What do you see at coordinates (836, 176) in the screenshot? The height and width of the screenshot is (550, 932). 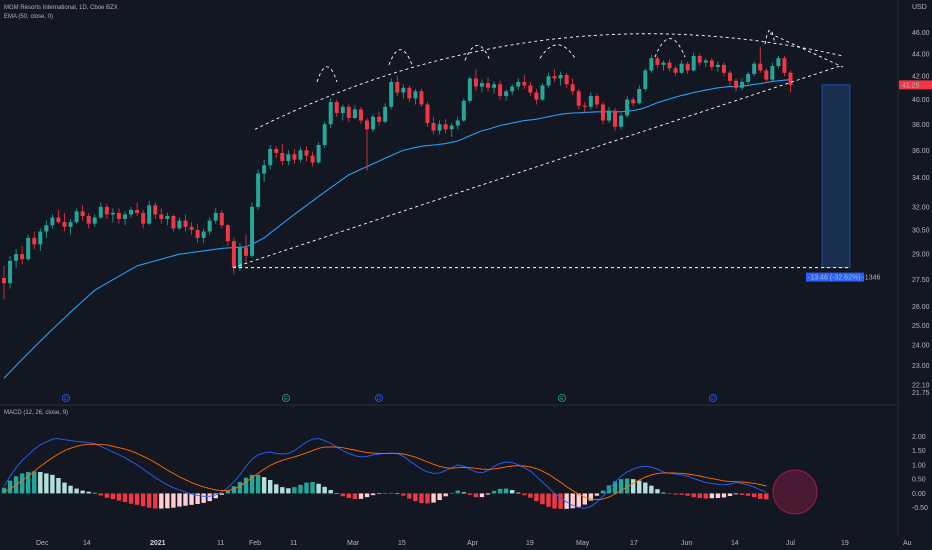 I see `measure-range-box` at bounding box center [836, 176].